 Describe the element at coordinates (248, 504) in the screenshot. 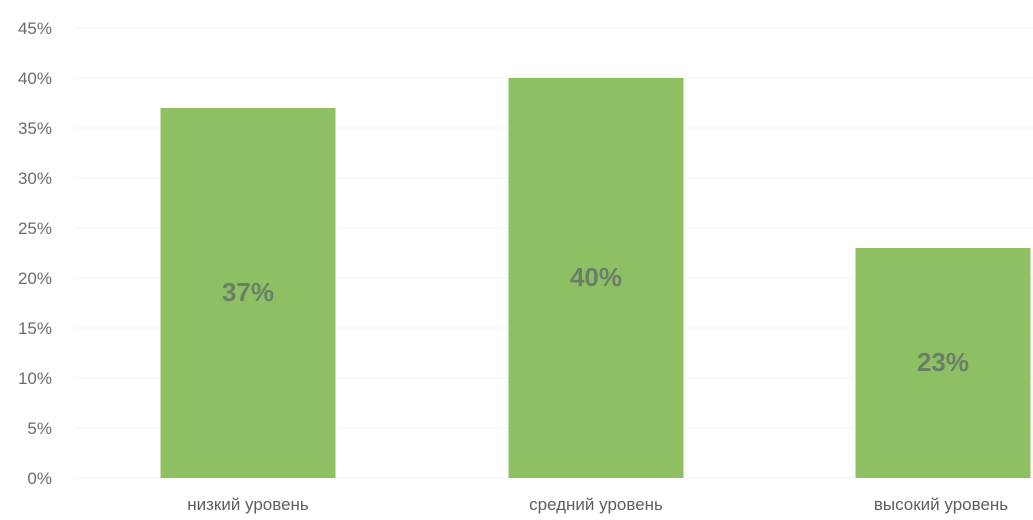

I see `x-category-label: низкий уровень` at that location.